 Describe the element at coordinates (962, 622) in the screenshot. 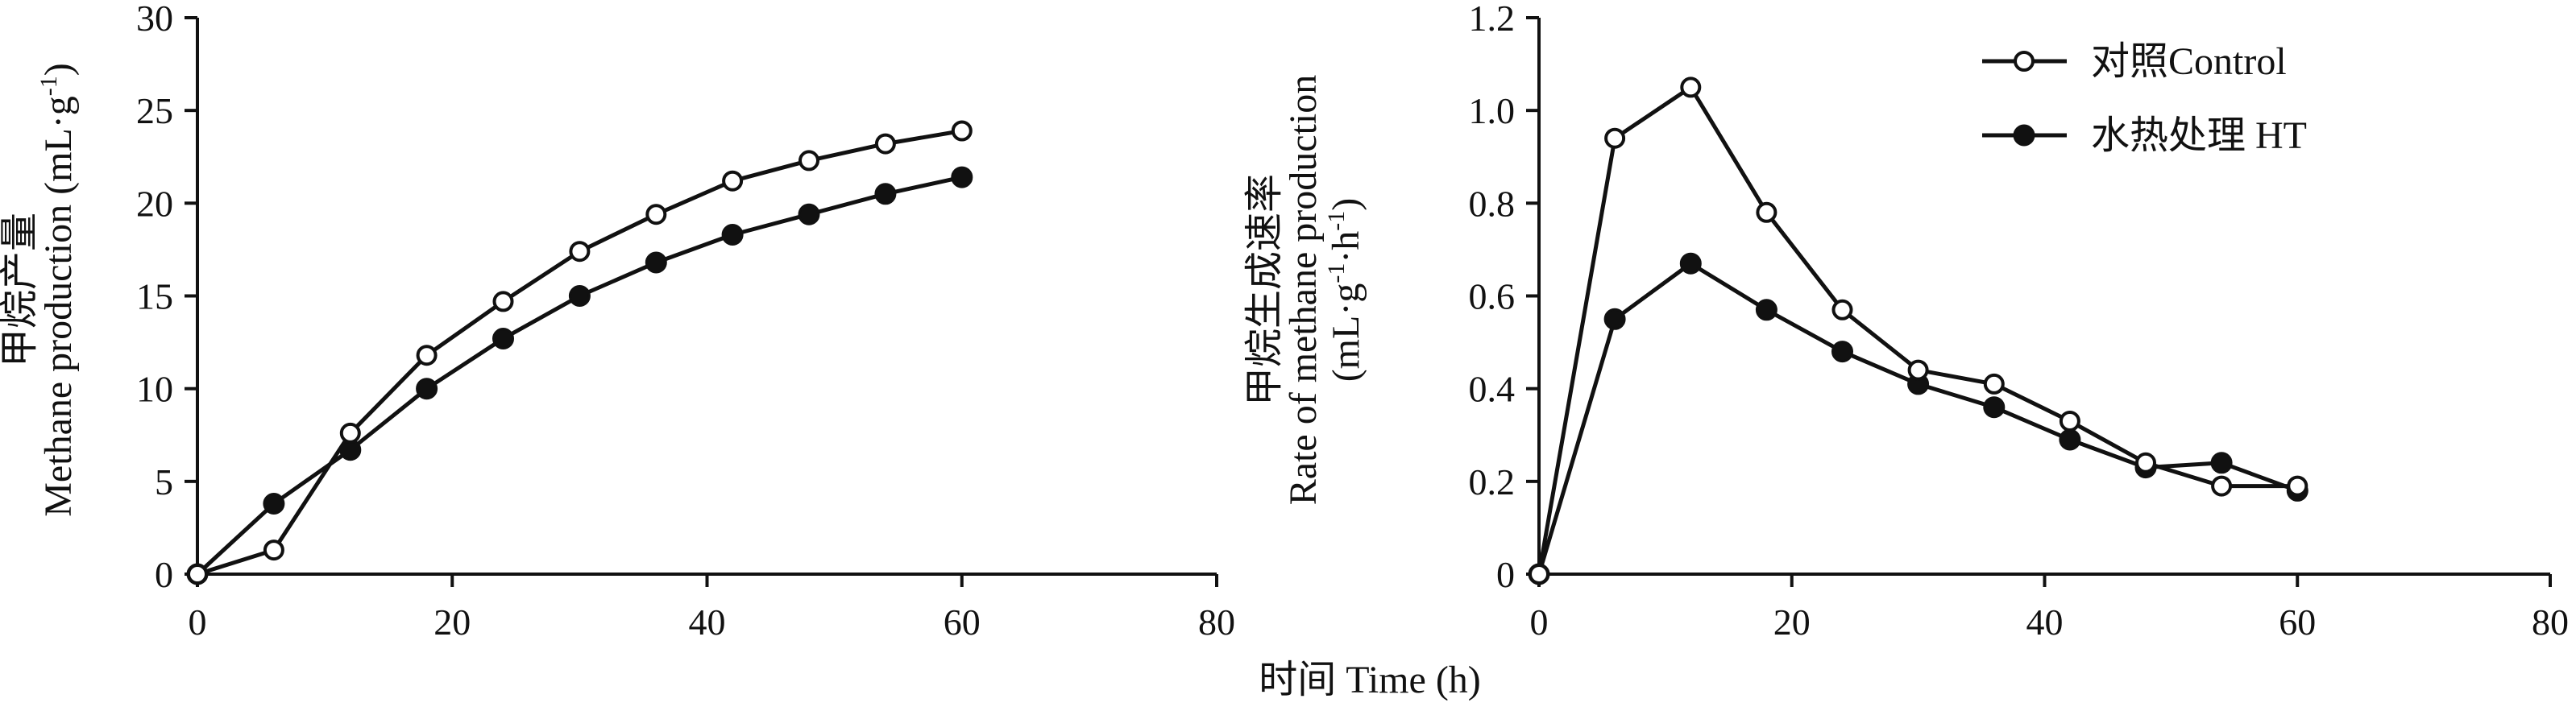

I see `left-x-tick-label: 60` at that location.